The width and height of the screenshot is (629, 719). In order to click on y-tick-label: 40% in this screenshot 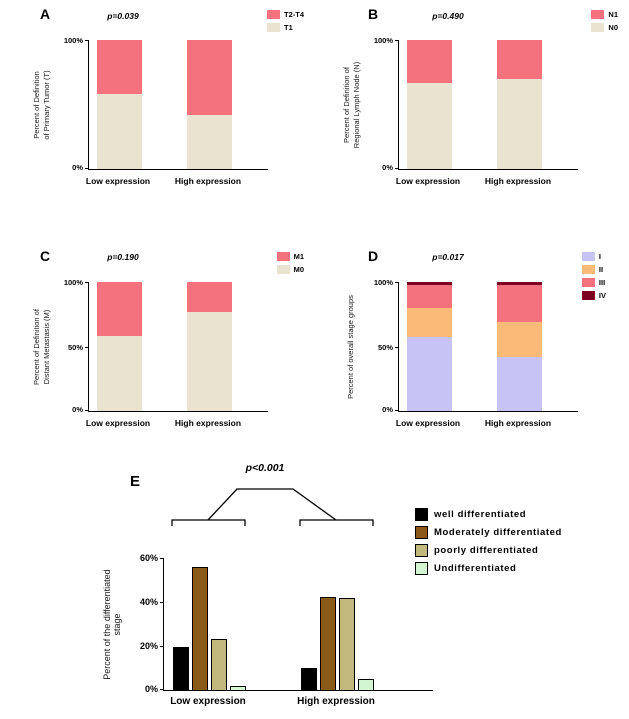, I will do `click(148, 601)`.